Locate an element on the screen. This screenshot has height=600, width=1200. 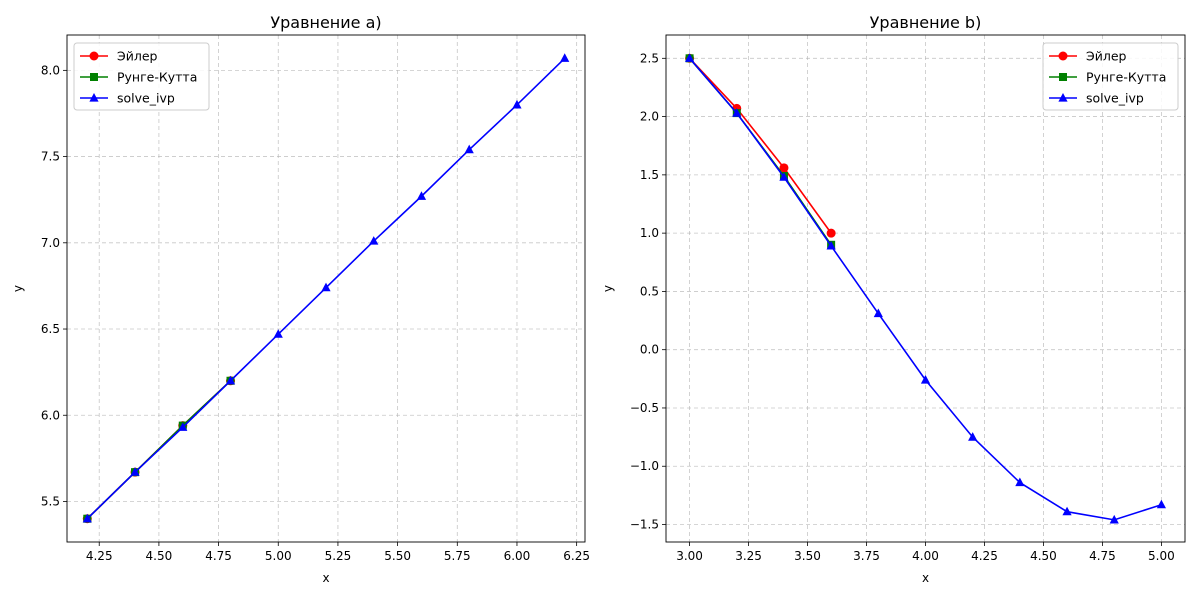
x-tick-label: 4.00 is located at coordinates (925, 556).